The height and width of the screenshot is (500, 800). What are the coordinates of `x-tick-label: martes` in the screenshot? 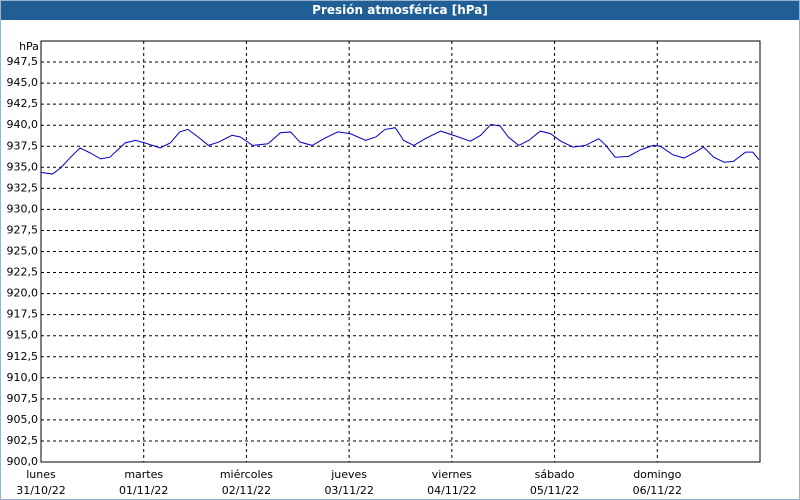 It's located at (143, 474).